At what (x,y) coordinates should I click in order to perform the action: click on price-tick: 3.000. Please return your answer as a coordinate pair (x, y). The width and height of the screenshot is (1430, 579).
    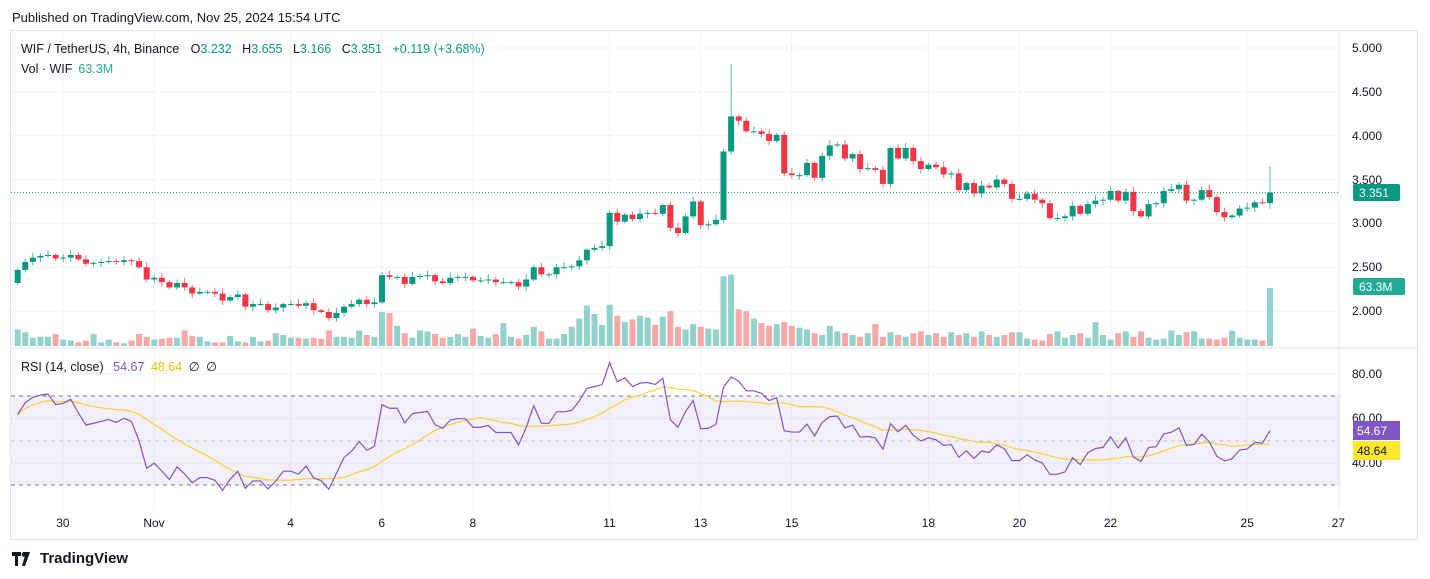
    Looking at the image, I should click on (1367, 223).